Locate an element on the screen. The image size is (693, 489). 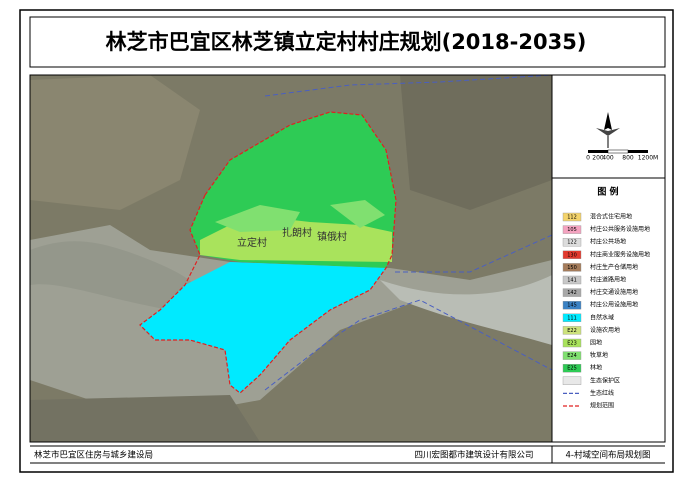
legend-code: E23 is located at coordinates (572, 344).